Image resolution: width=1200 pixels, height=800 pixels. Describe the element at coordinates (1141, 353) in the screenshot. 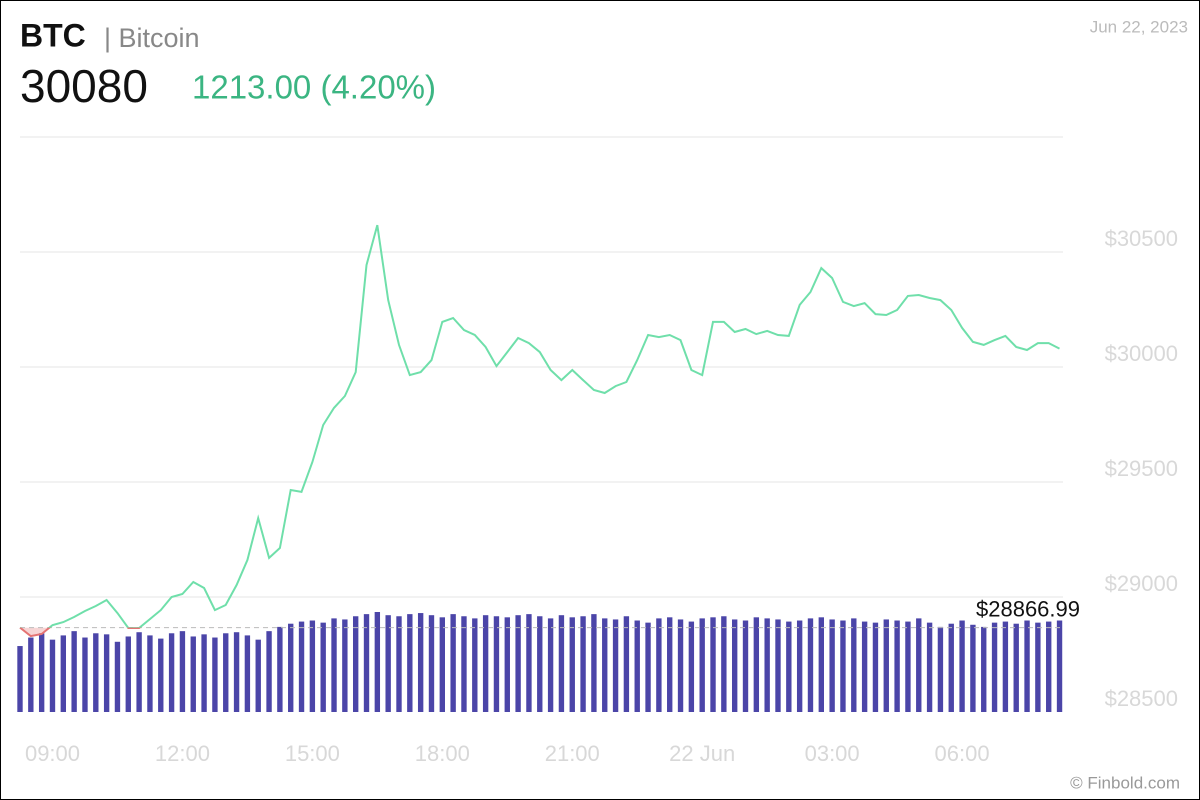

I see `y-tick-label: $30000` at that location.